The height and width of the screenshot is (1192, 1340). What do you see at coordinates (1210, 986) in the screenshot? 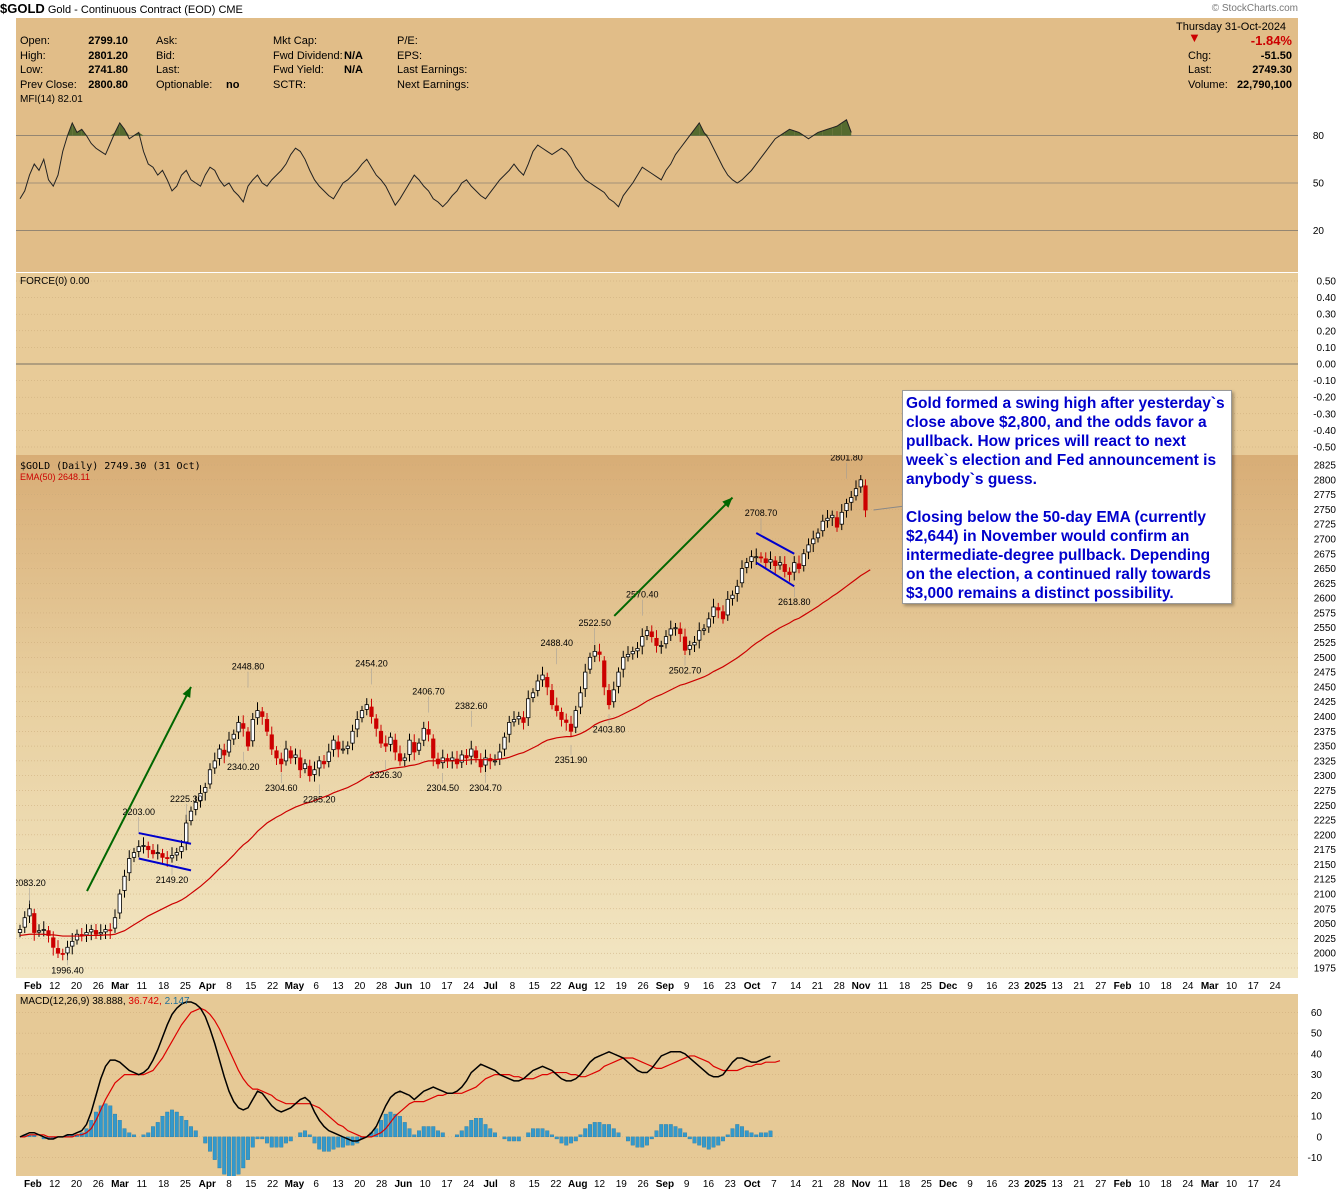
I see `x-tick-label: Mar` at bounding box center [1210, 986].